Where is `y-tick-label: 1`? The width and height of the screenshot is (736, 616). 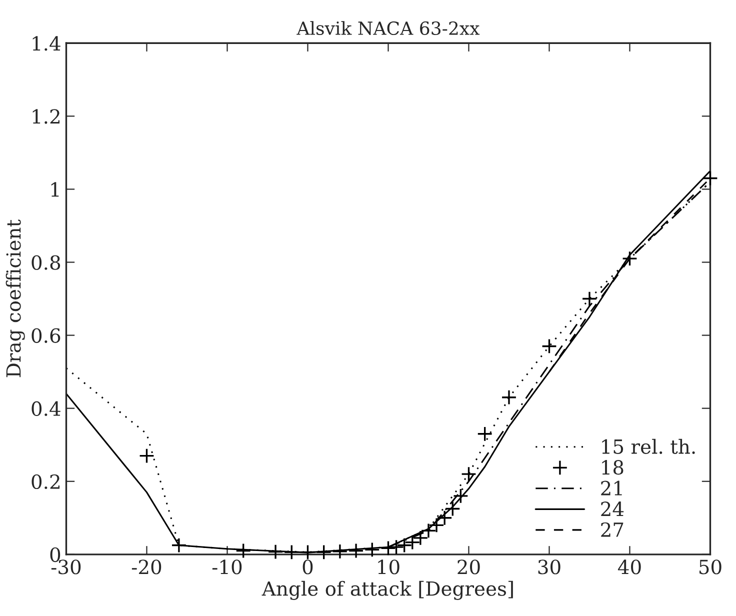 y-tick-label: 1 is located at coordinates (55, 189).